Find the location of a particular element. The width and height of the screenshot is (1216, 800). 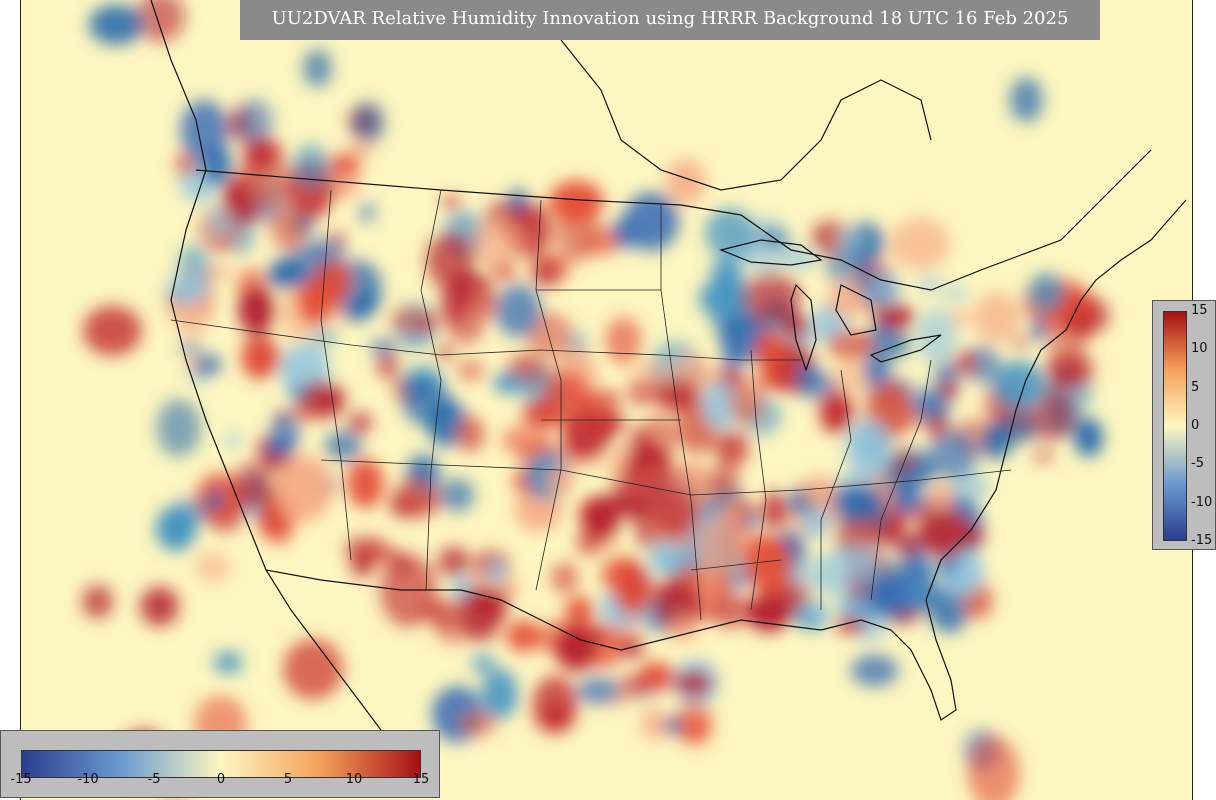

colorbar-tick-label: 5 is located at coordinates (288, 779).